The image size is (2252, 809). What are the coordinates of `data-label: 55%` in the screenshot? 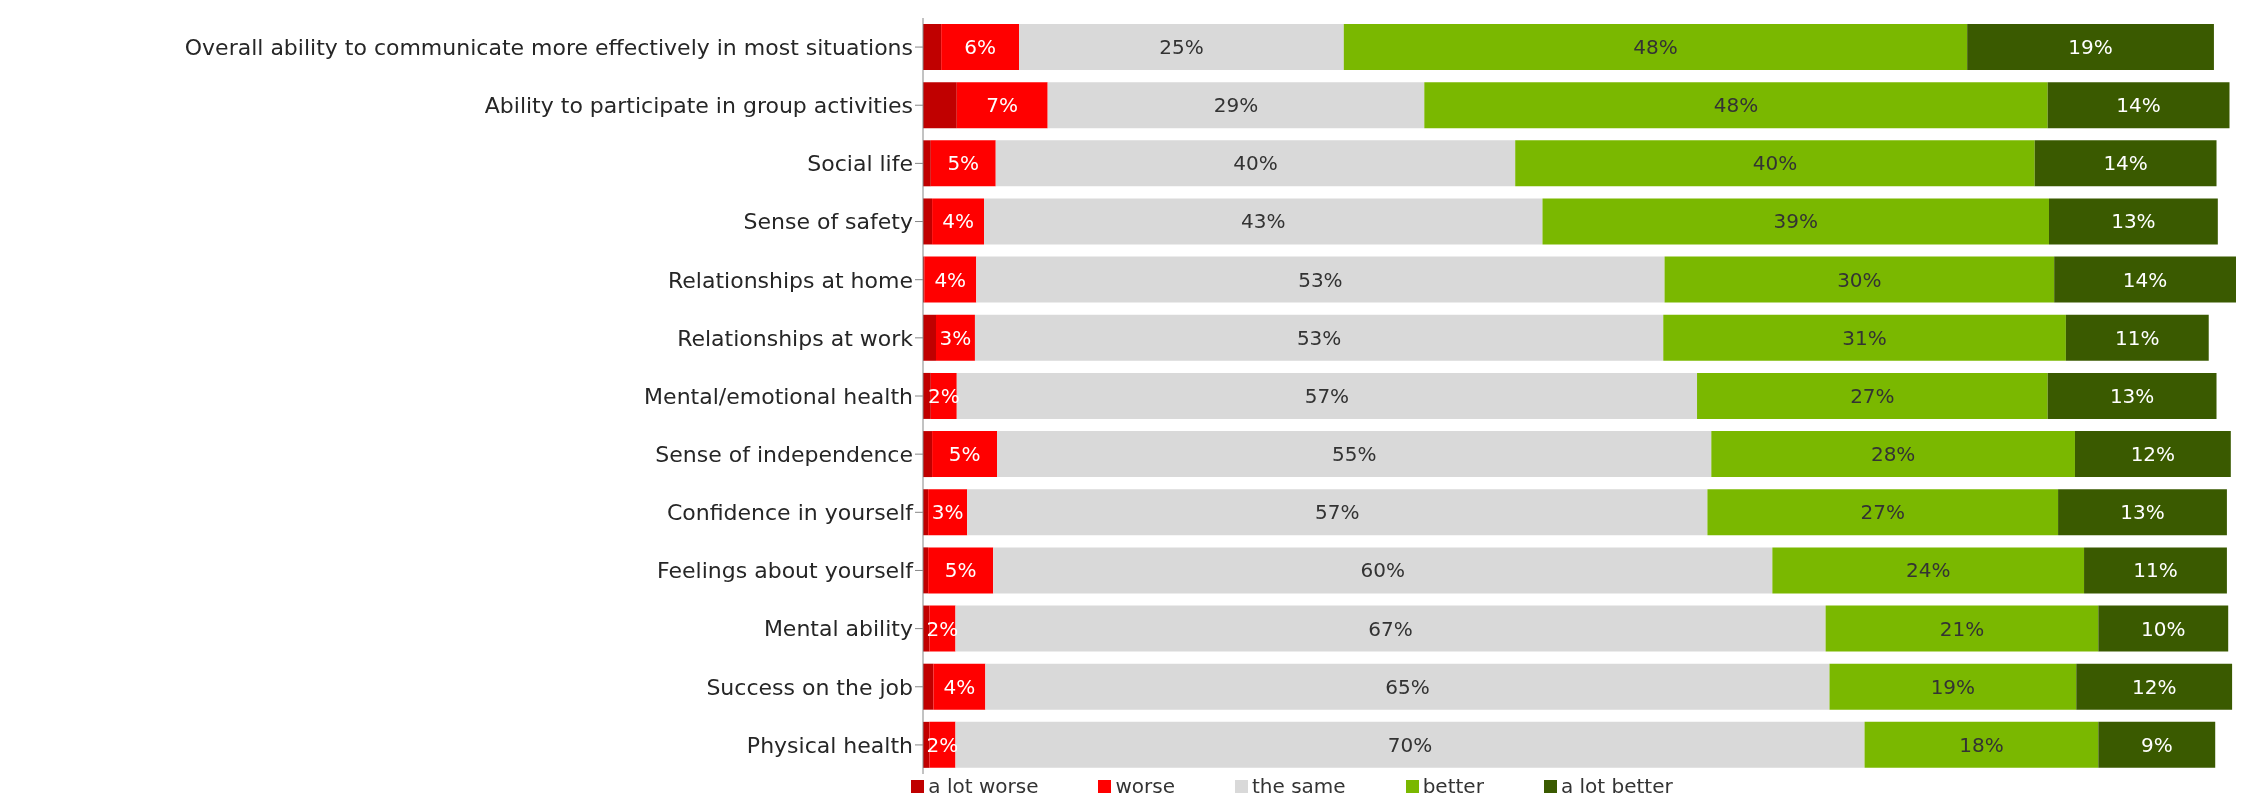 It's located at (1354, 454).